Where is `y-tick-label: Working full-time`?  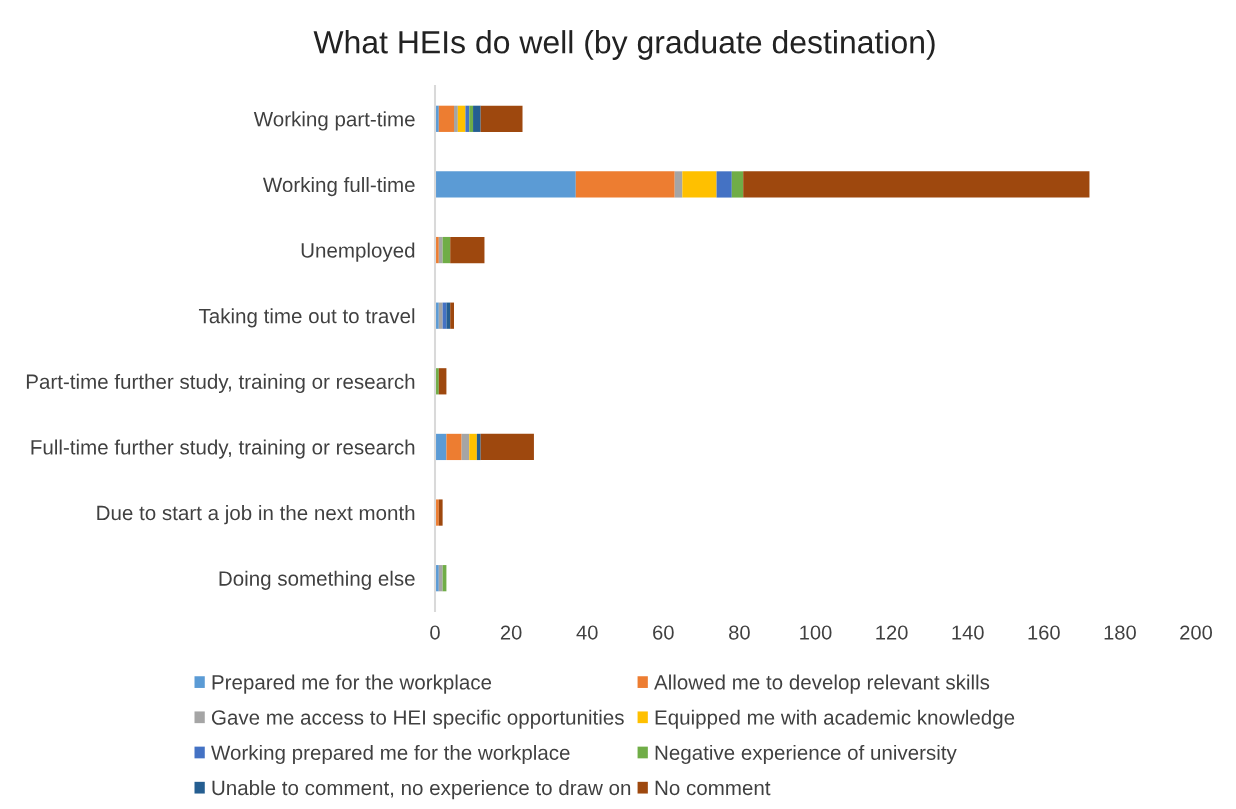
y-tick-label: Working full-time is located at coordinates (338, 186).